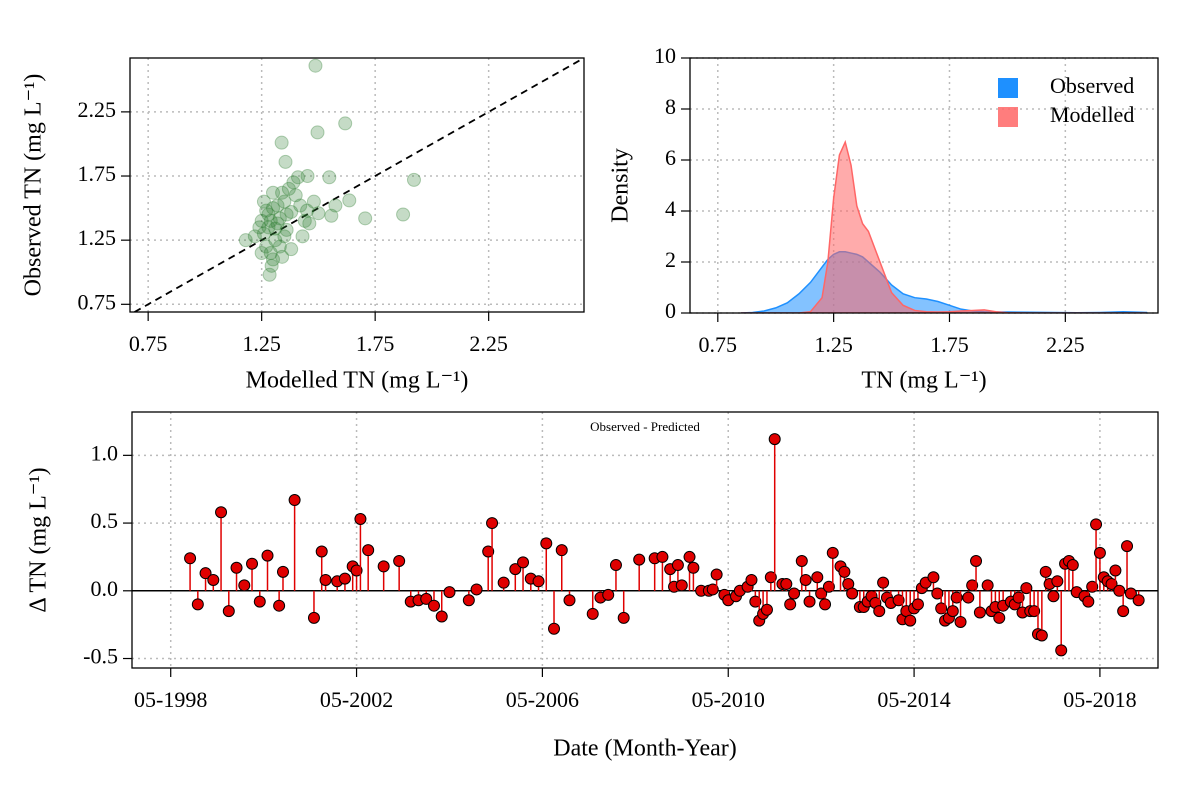 The image size is (1200, 800). Describe the element at coordinates (1066, 100) in the screenshot. I see `legend: Observed Modelled` at that location.